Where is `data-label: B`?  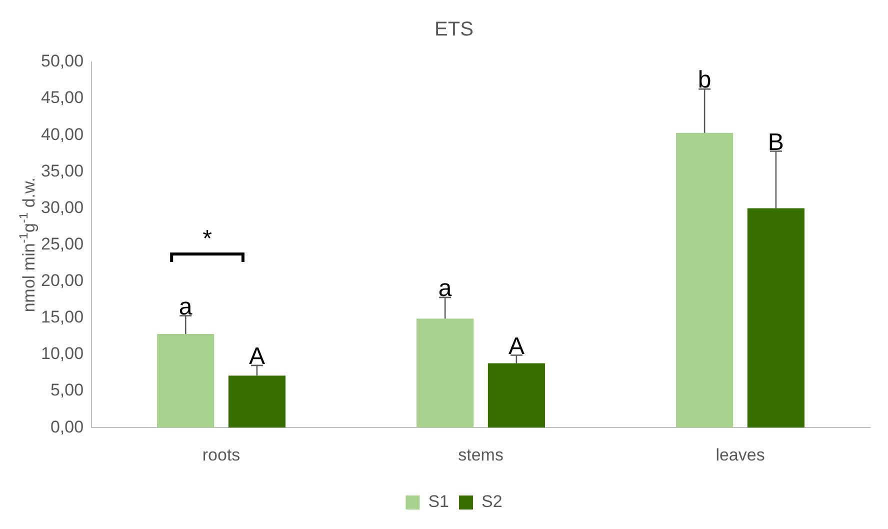
data-label: B is located at coordinates (776, 142).